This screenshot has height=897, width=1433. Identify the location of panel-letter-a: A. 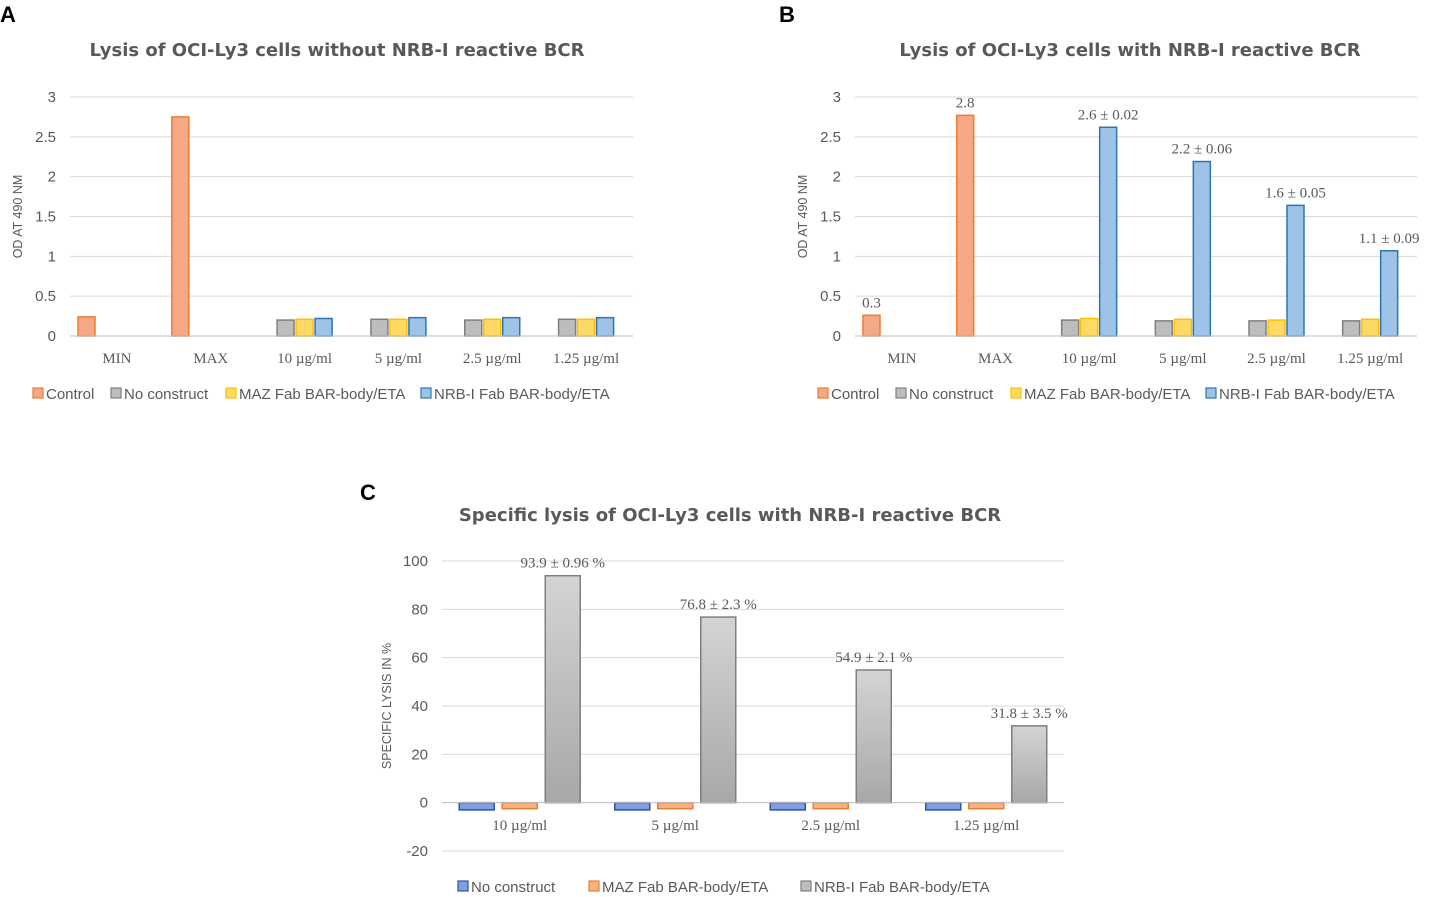
(8, 14).